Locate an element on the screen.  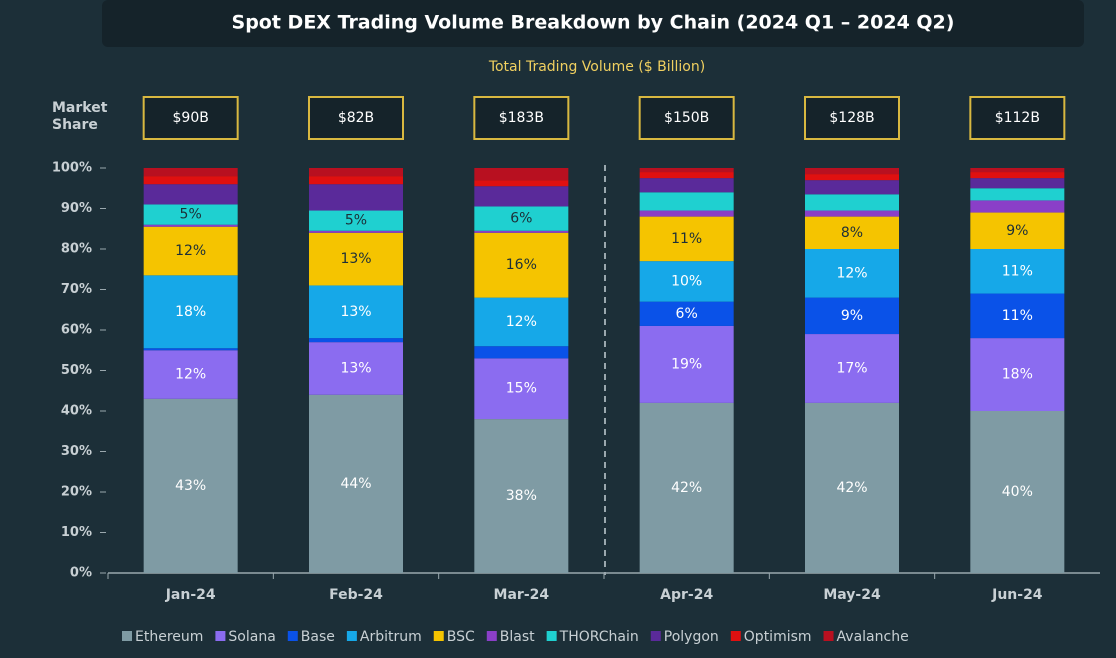
data-label: 18% is located at coordinates (1017, 375).